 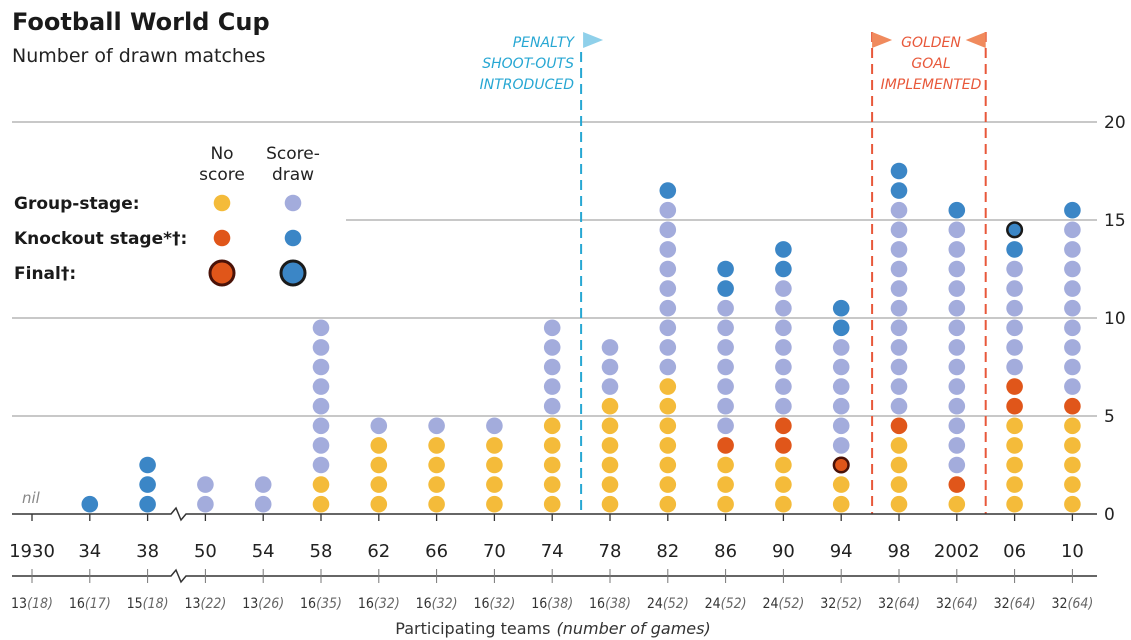 I want to click on games-count: (22), so click(x=213, y=604).